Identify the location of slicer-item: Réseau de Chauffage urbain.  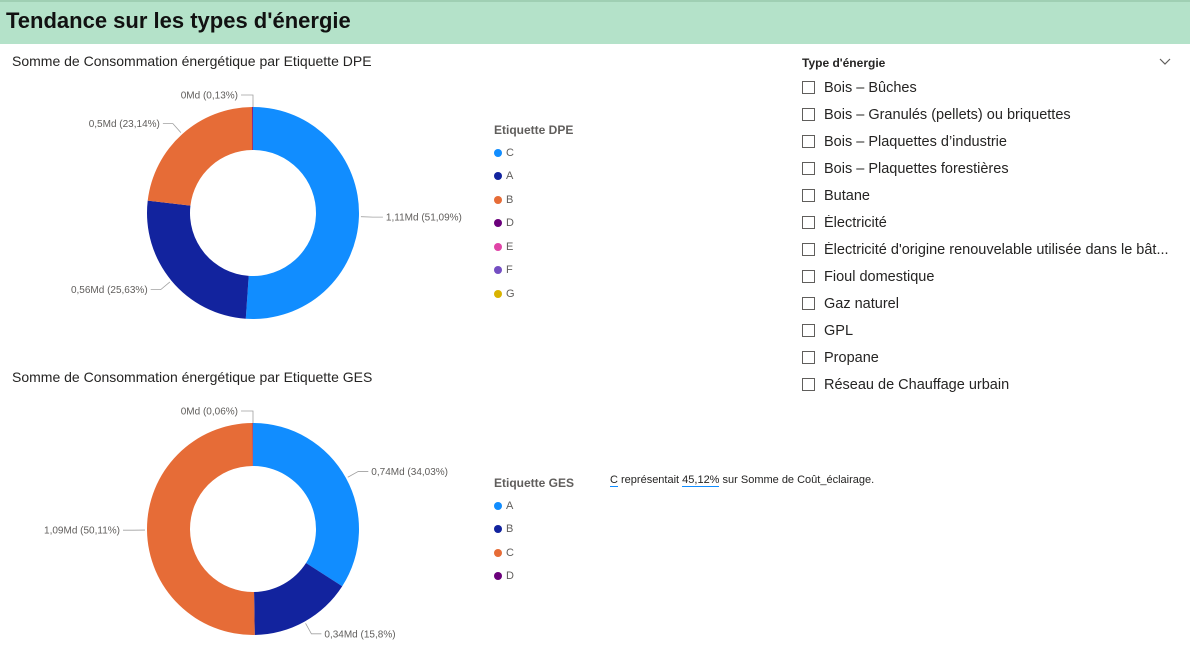
(988, 384).